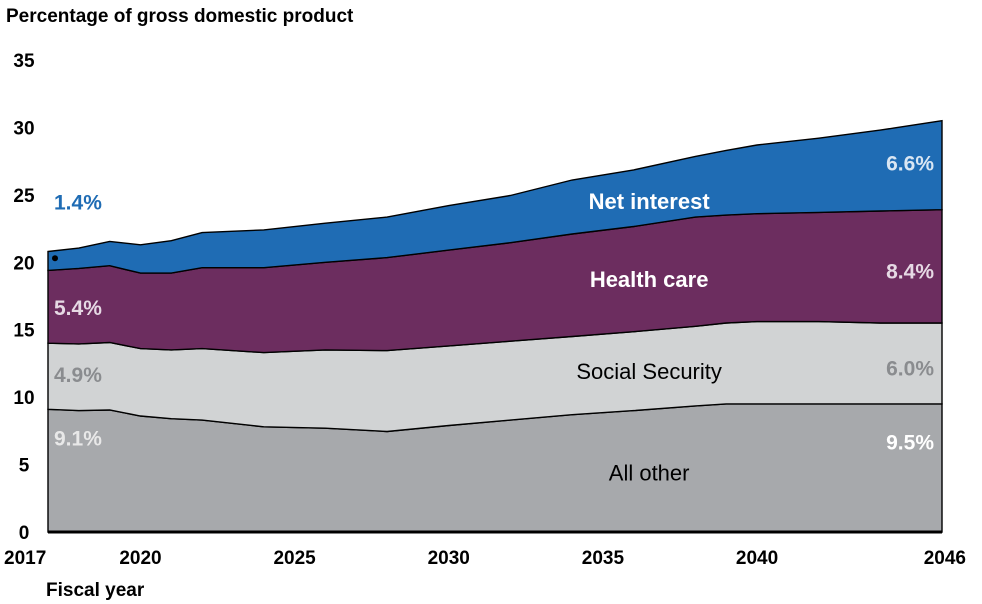  I want to click on x-tick-label: 2025, so click(294, 558).